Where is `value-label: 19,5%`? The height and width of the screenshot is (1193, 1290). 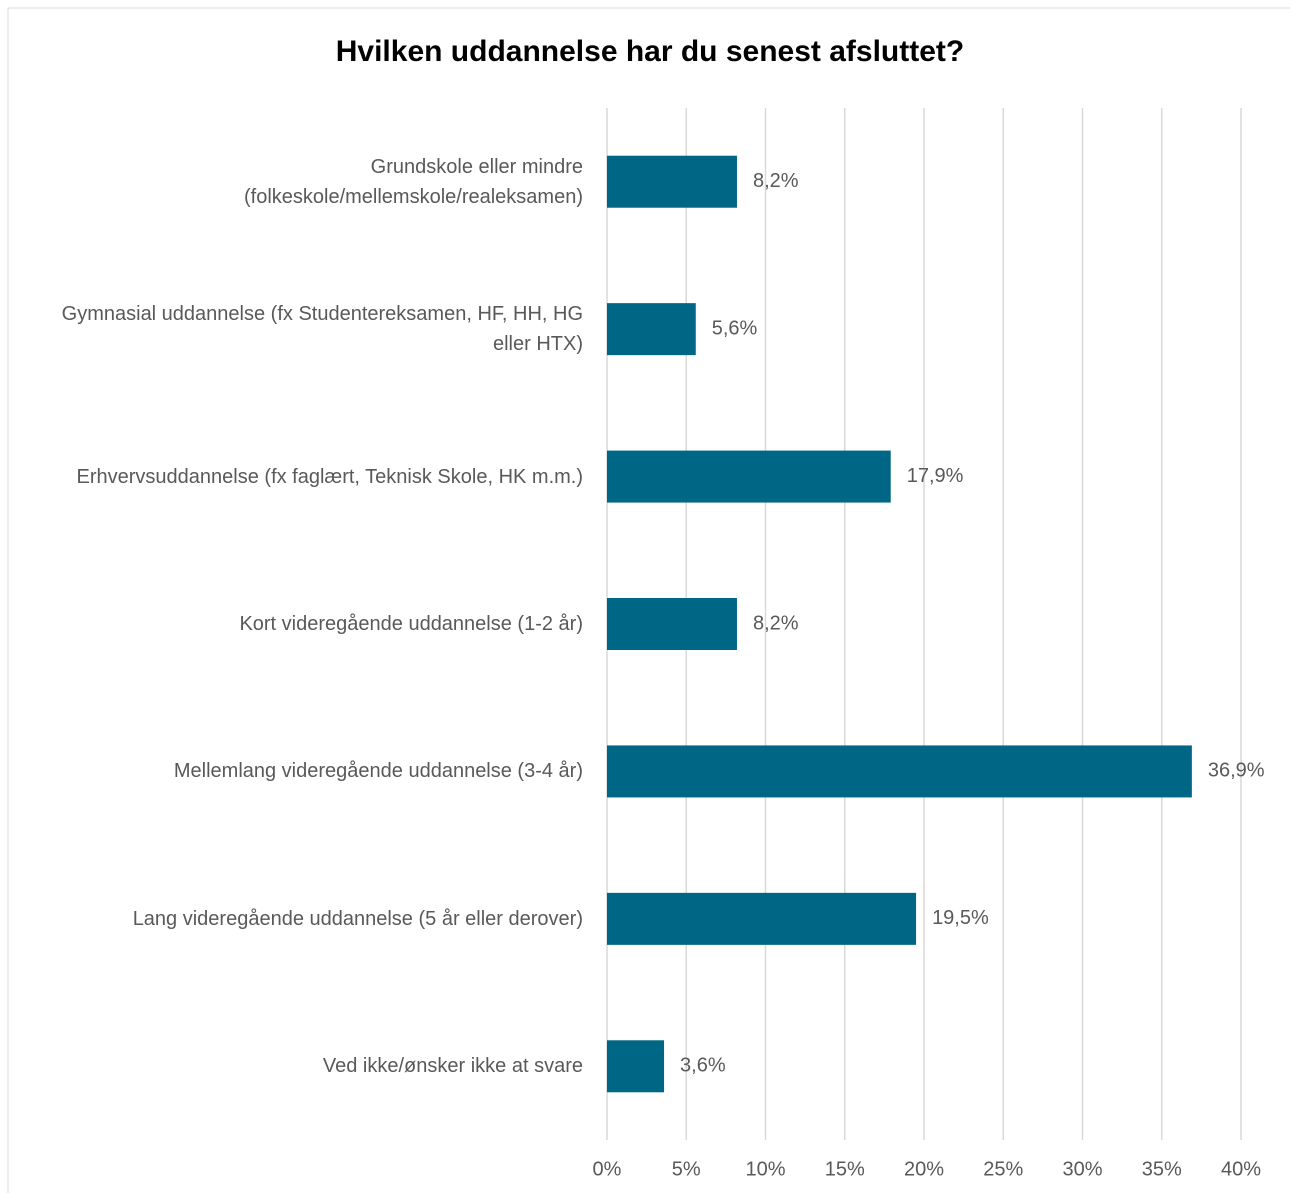
value-label: 19,5% is located at coordinates (960, 918).